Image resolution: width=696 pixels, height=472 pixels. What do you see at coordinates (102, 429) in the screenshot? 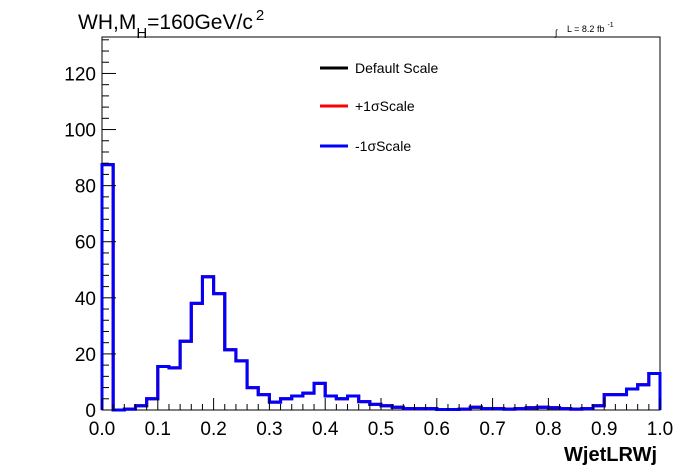
I see `x-tick-label: 0.0` at bounding box center [102, 429].